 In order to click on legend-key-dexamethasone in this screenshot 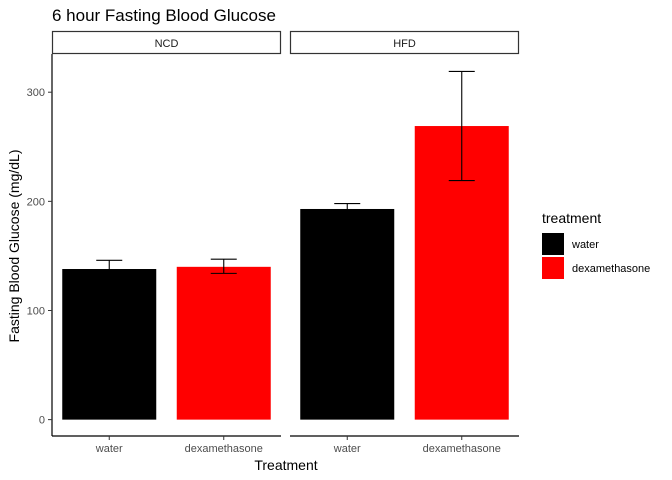, I will do `click(553, 268)`.